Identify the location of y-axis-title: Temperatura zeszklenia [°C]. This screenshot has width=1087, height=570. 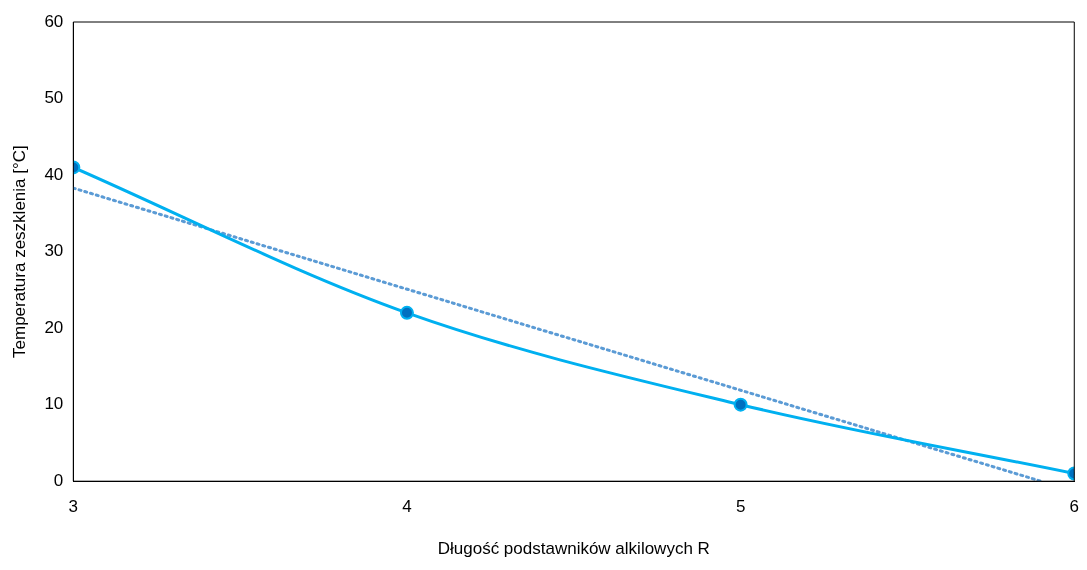
(19, 251).